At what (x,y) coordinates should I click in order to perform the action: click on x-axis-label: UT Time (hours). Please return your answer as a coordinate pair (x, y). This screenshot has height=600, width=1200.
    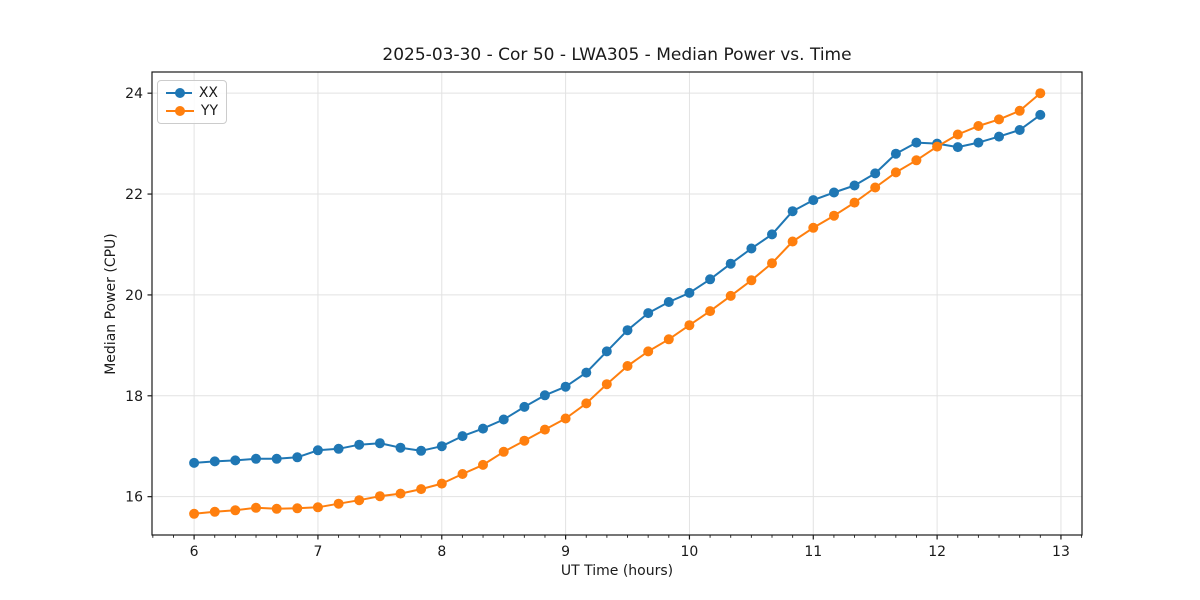
    Looking at the image, I should click on (617, 571).